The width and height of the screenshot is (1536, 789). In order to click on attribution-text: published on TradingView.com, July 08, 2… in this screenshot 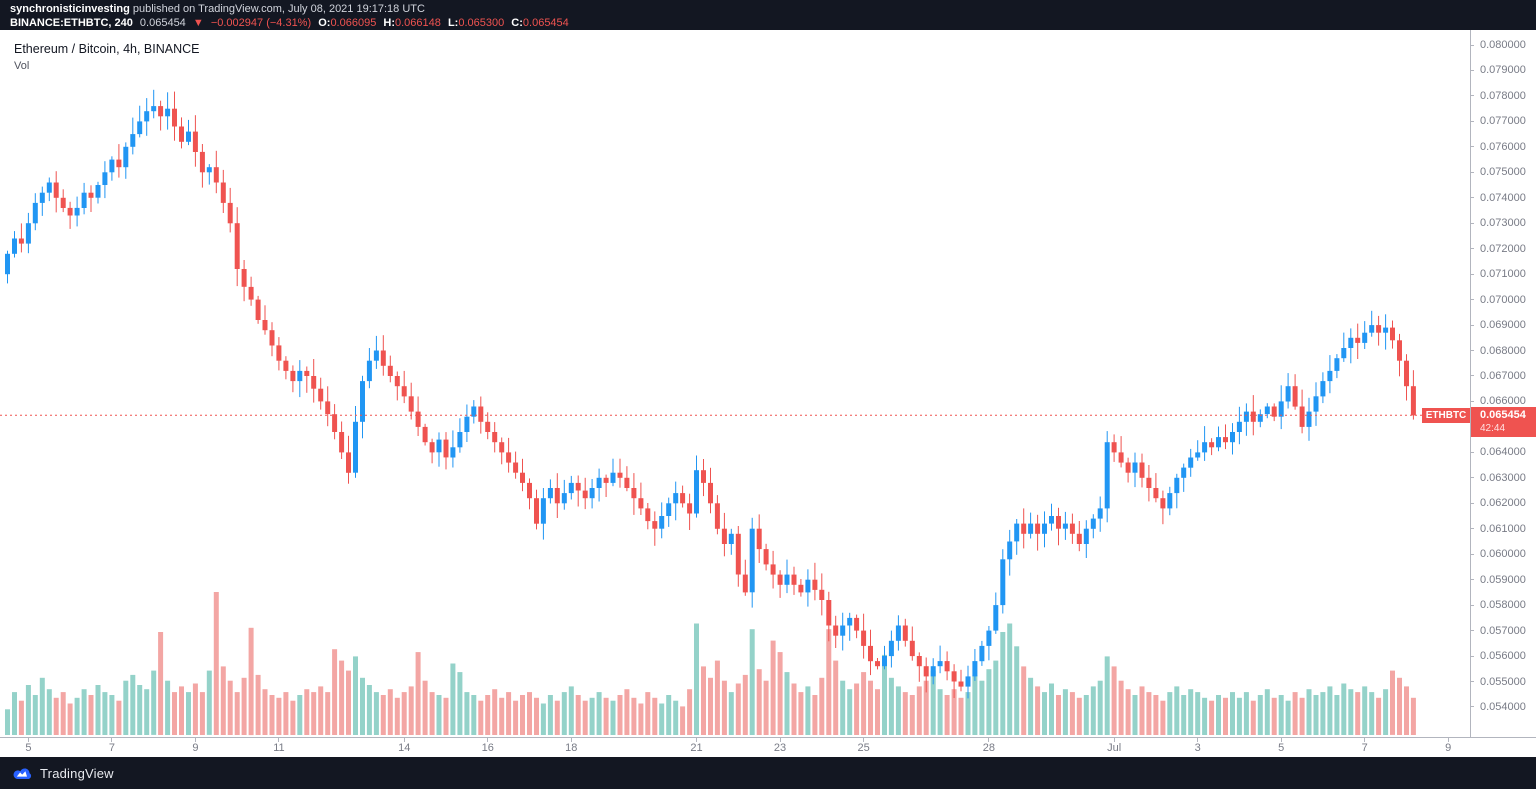, I will do `click(277, 9)`.